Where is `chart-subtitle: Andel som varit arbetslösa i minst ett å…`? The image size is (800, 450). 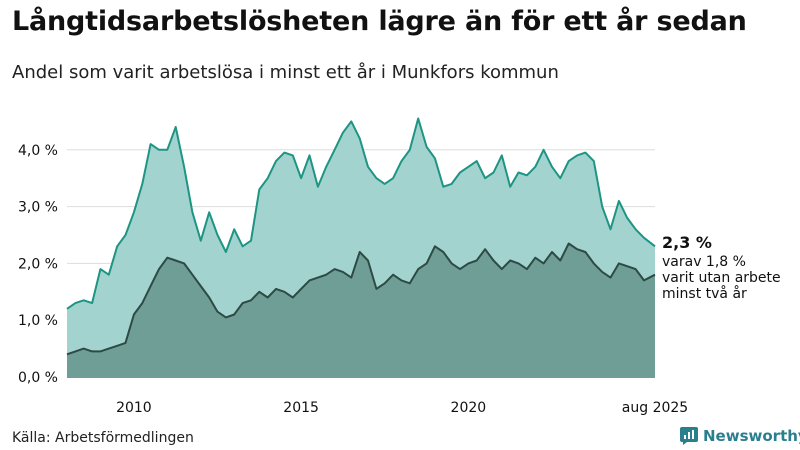
chart-subtitle: Andel som varit arbetslösa i minst ett å… is located at coordinates (285, 72).